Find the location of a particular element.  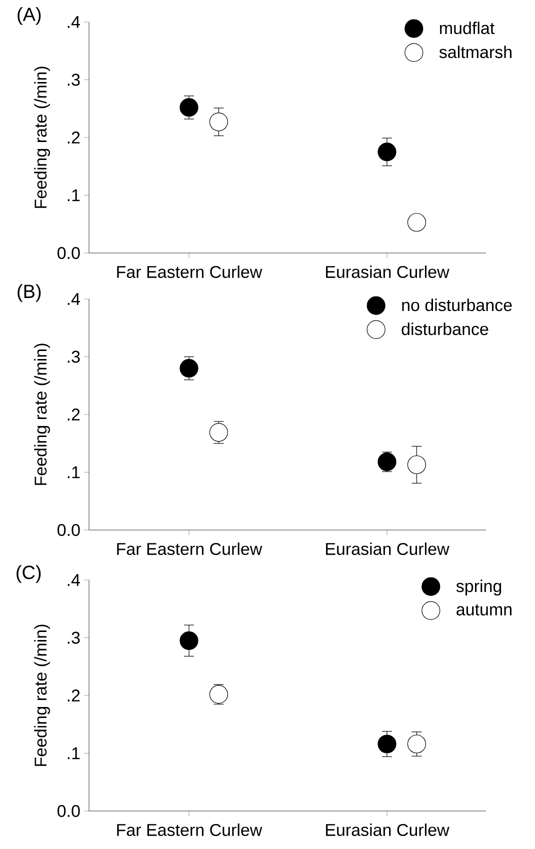

legend-label: mudflat is located at coordinates (467, 28).